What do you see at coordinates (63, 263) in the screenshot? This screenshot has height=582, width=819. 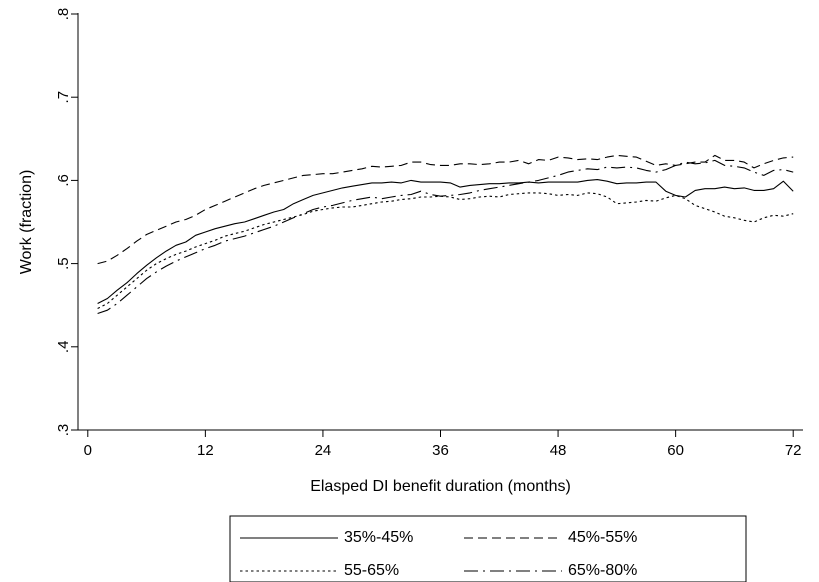 I see `y-tick-label: .5` at bounding box center [63, 263].